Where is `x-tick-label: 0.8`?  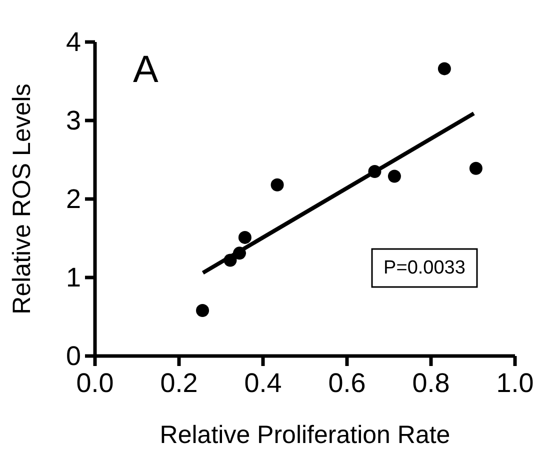 x-tick-label: 0.8 is located at coordinates (431, 383).